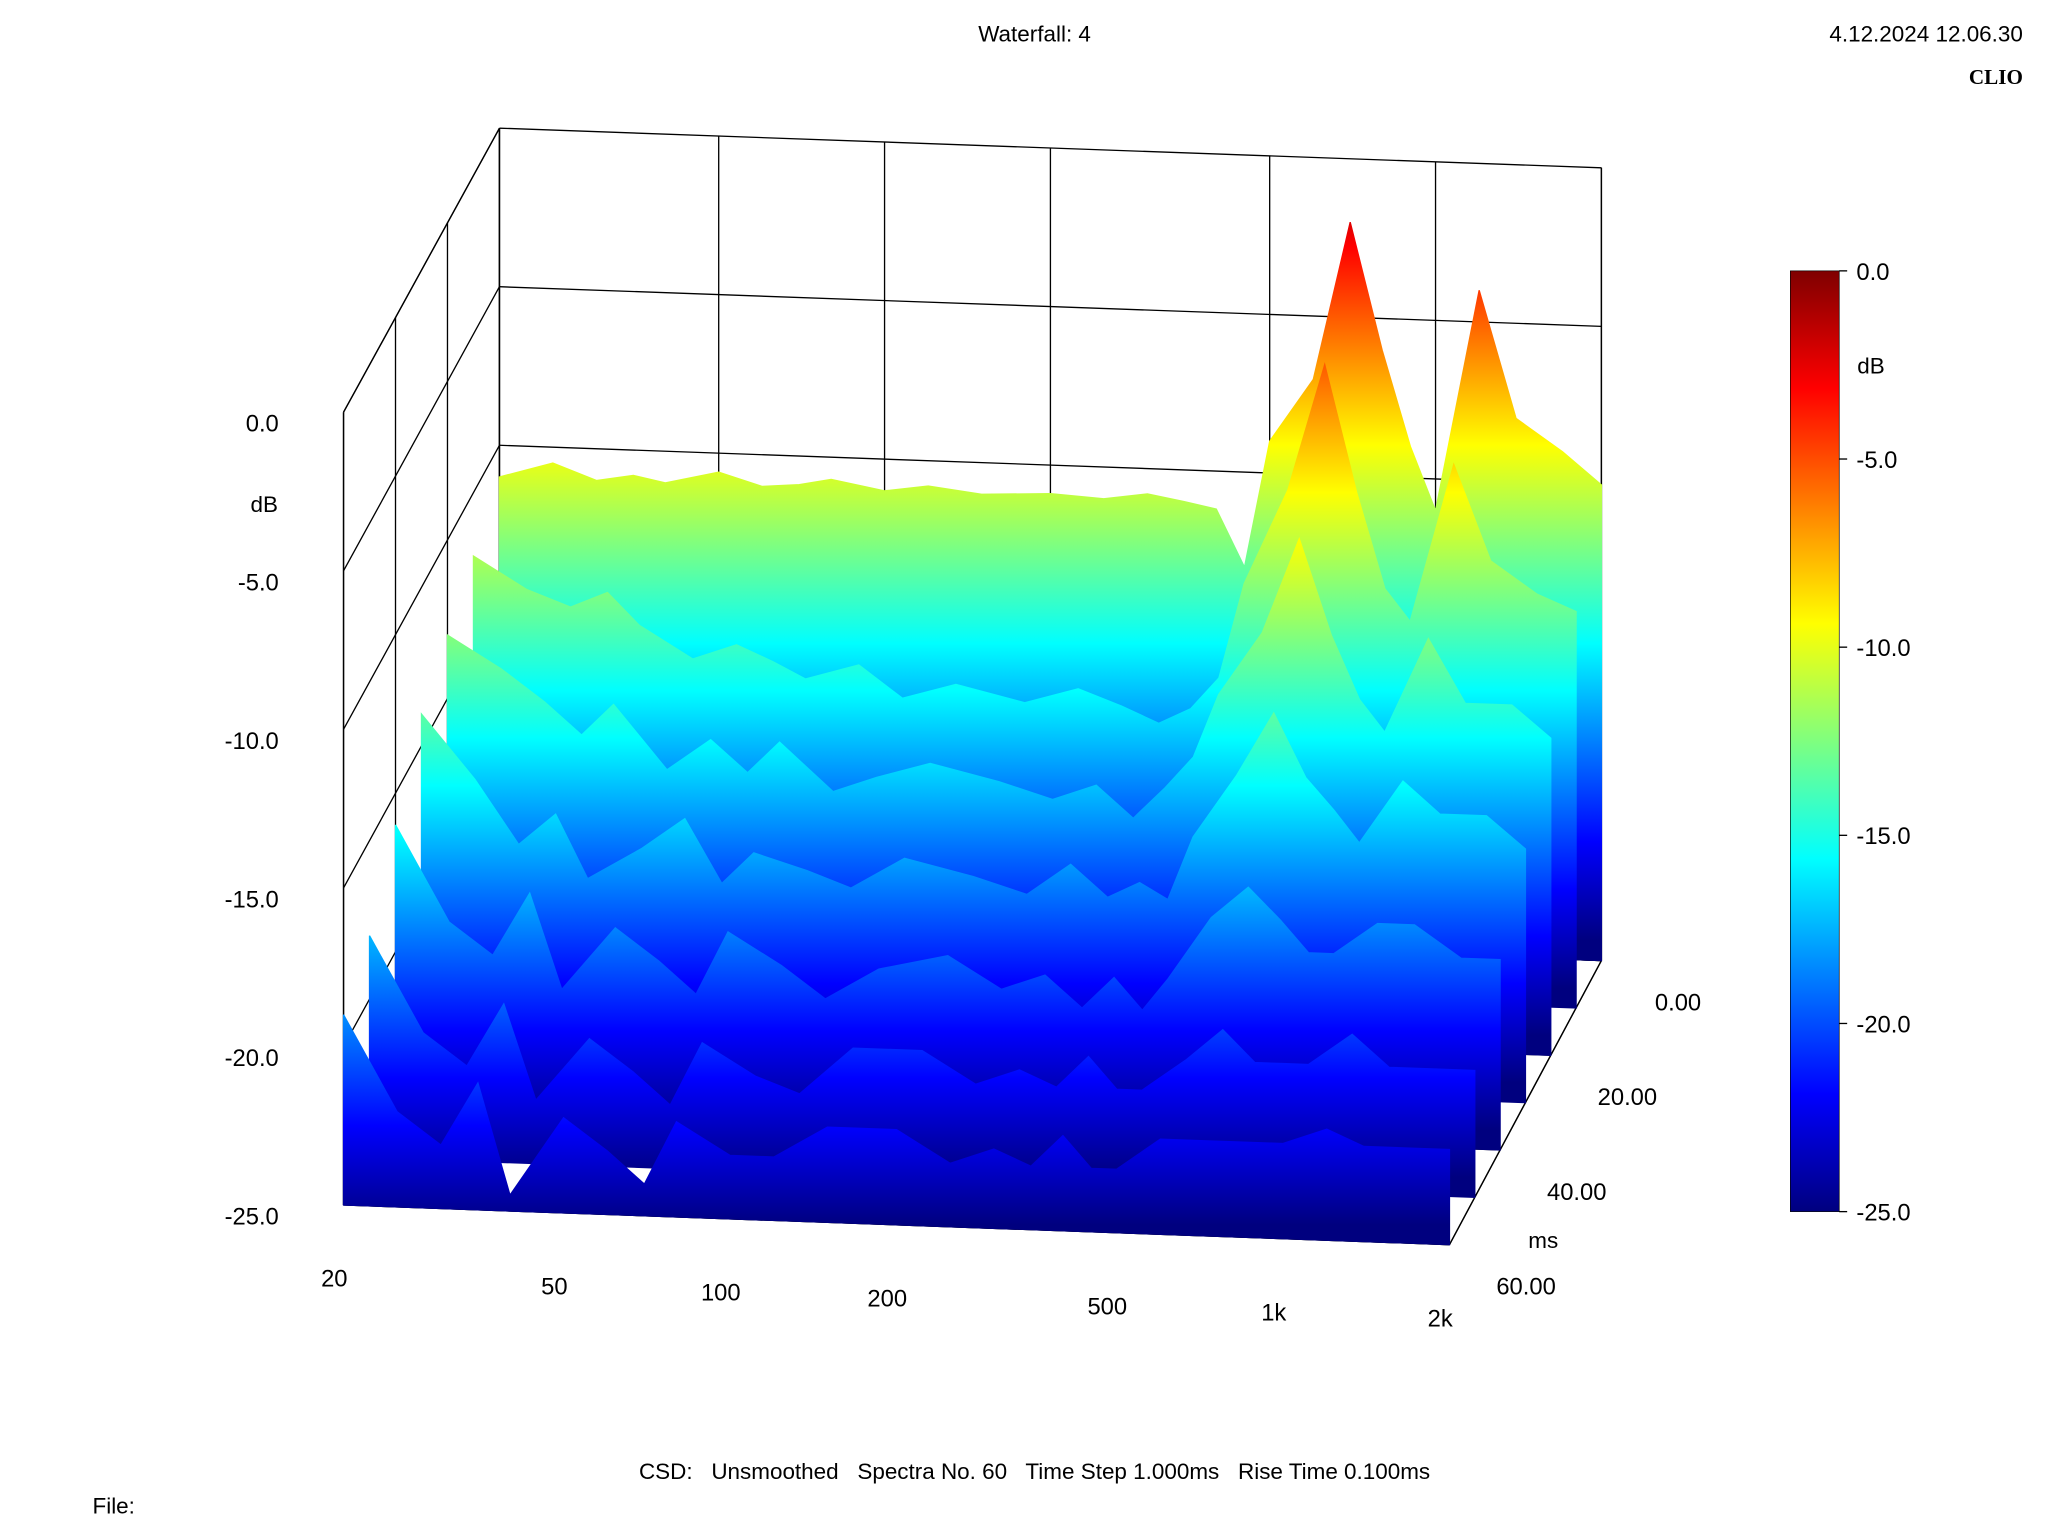 Image resolution: width=2048 pixels, height=1536 pixels. What do you see at coordinates (262, 424) in the screenshot?
I see `y-tick-label: 0.0` at bounding box center [262, 424].